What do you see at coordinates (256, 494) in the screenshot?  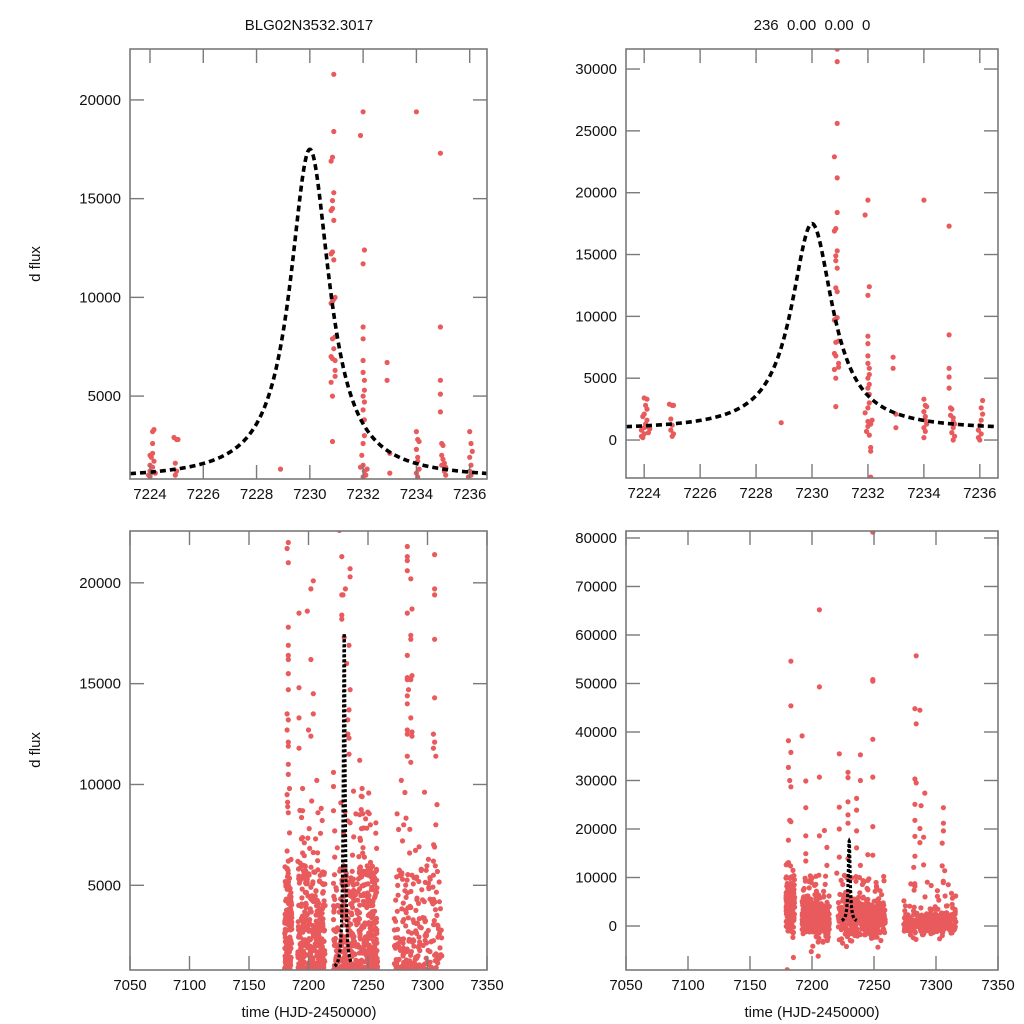 I see `x-tick-label: 7228` at bounding box center [256, 494].